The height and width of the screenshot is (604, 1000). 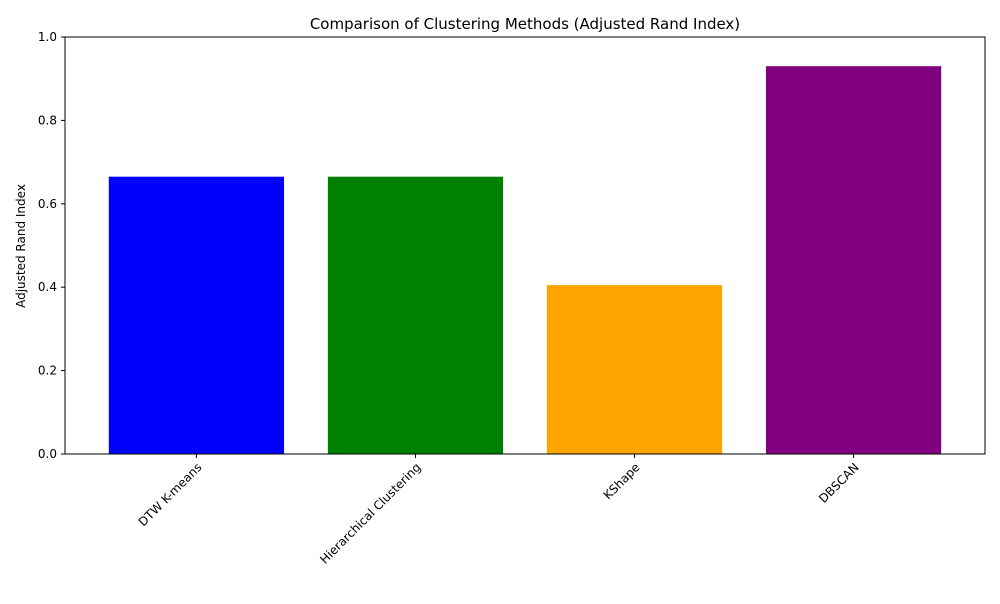 I want to click on y-tick-label: 0.4, so click(x=47, y=287).